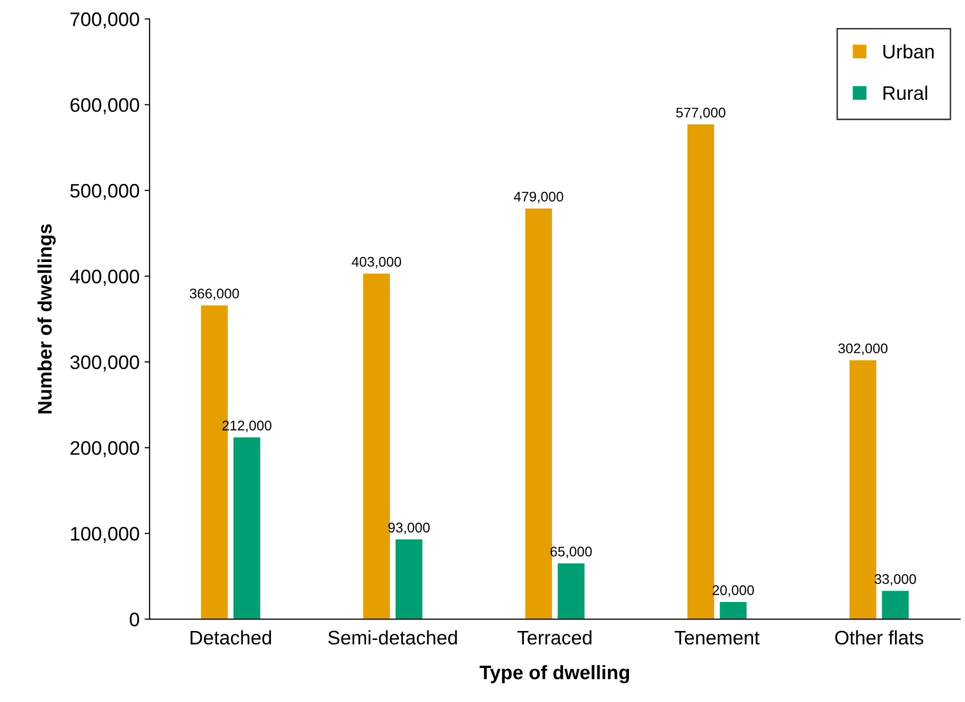 This screenshot has width=965, height=702. What do you see at coordinates (135, 619) in the screenshot?
I see `y-tick-label: 0` at bounding box center [135, 619].